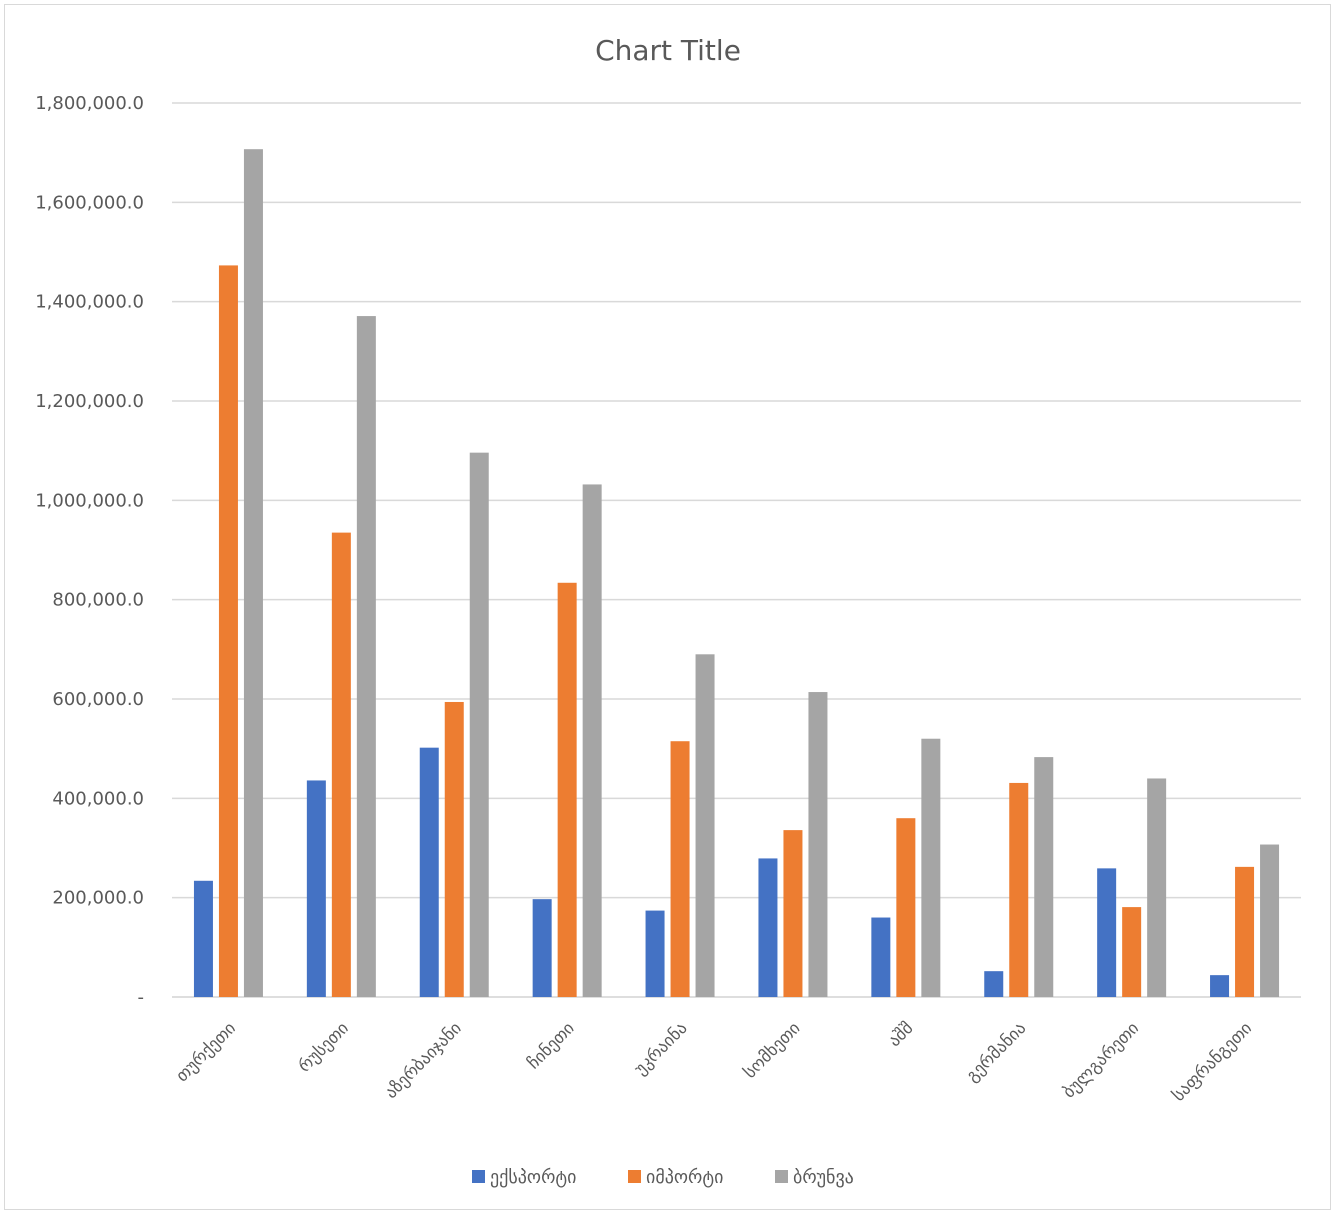 This screenshot has width=1337, height=1214. What do you see at coordinates (551, 1045) in the screenshot?
I see `x-tick-label: ჩინეთი` at bounding box center [551, 1045].